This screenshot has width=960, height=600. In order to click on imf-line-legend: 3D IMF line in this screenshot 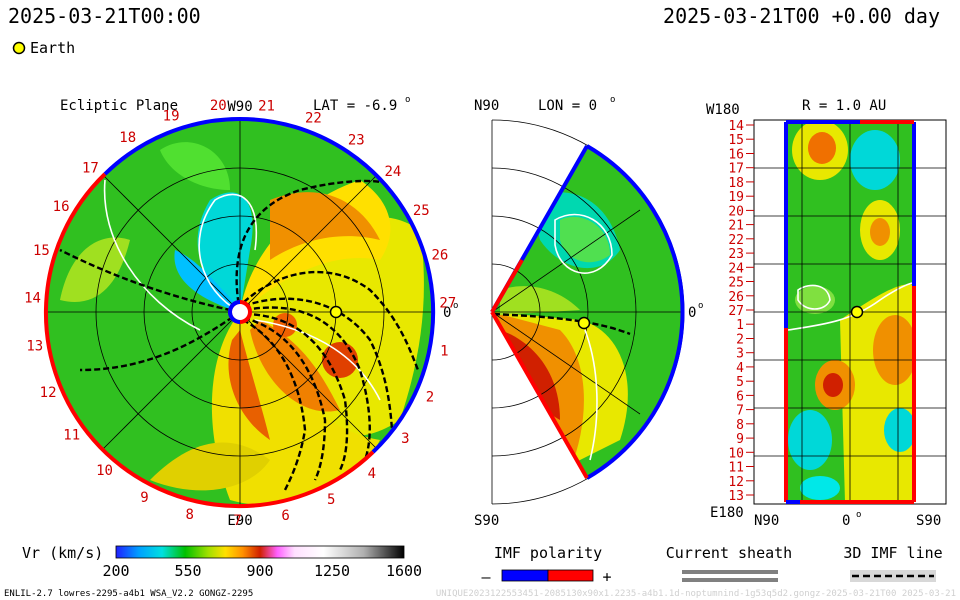, I will do `click(893, 563)`.